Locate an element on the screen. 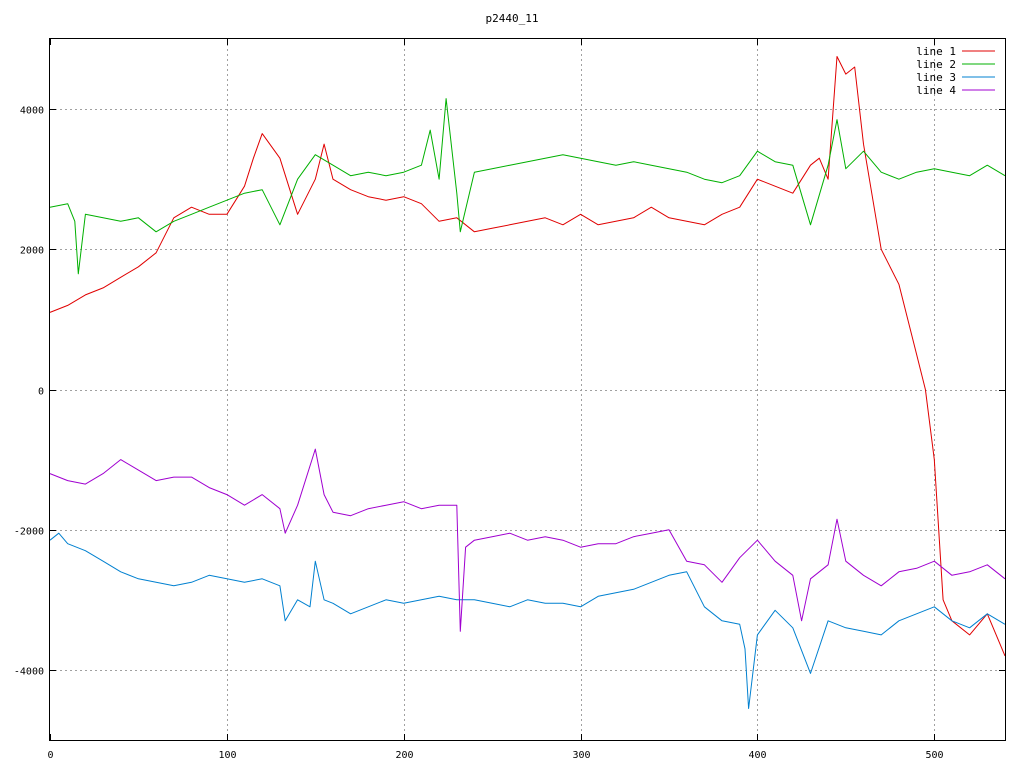  x-tick-label: 200 is located at coordinates (404, 755).